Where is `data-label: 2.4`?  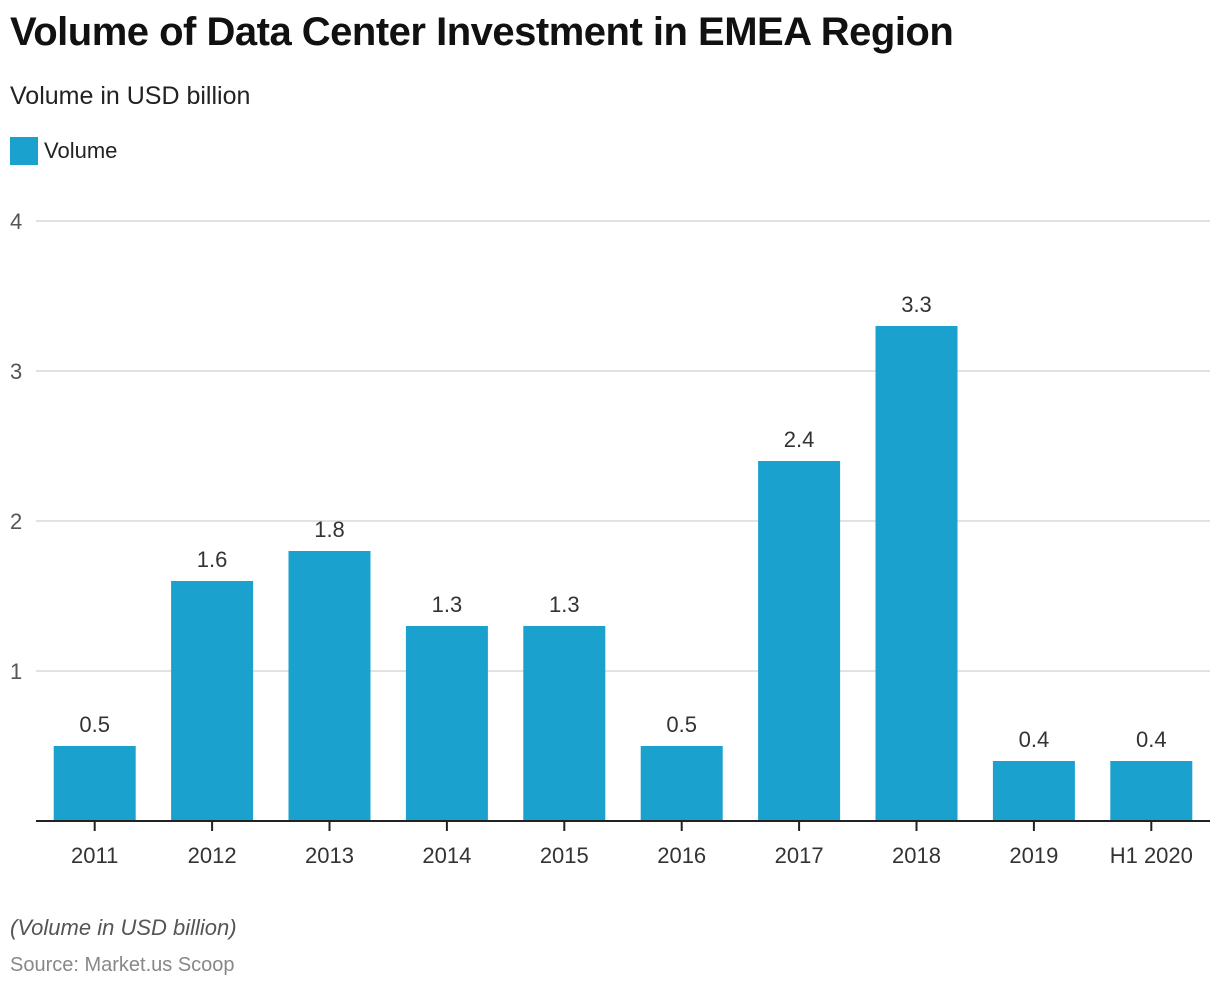
data-label: 2.4 is located at coordinates (799, 439).